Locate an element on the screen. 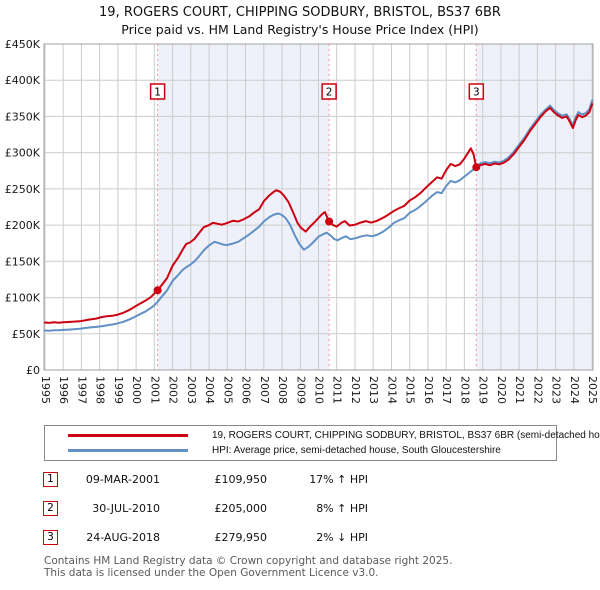 This screenshot has height=590, width=600. x-axis-tick-label: 2015 is located at coordinates (410, 390).